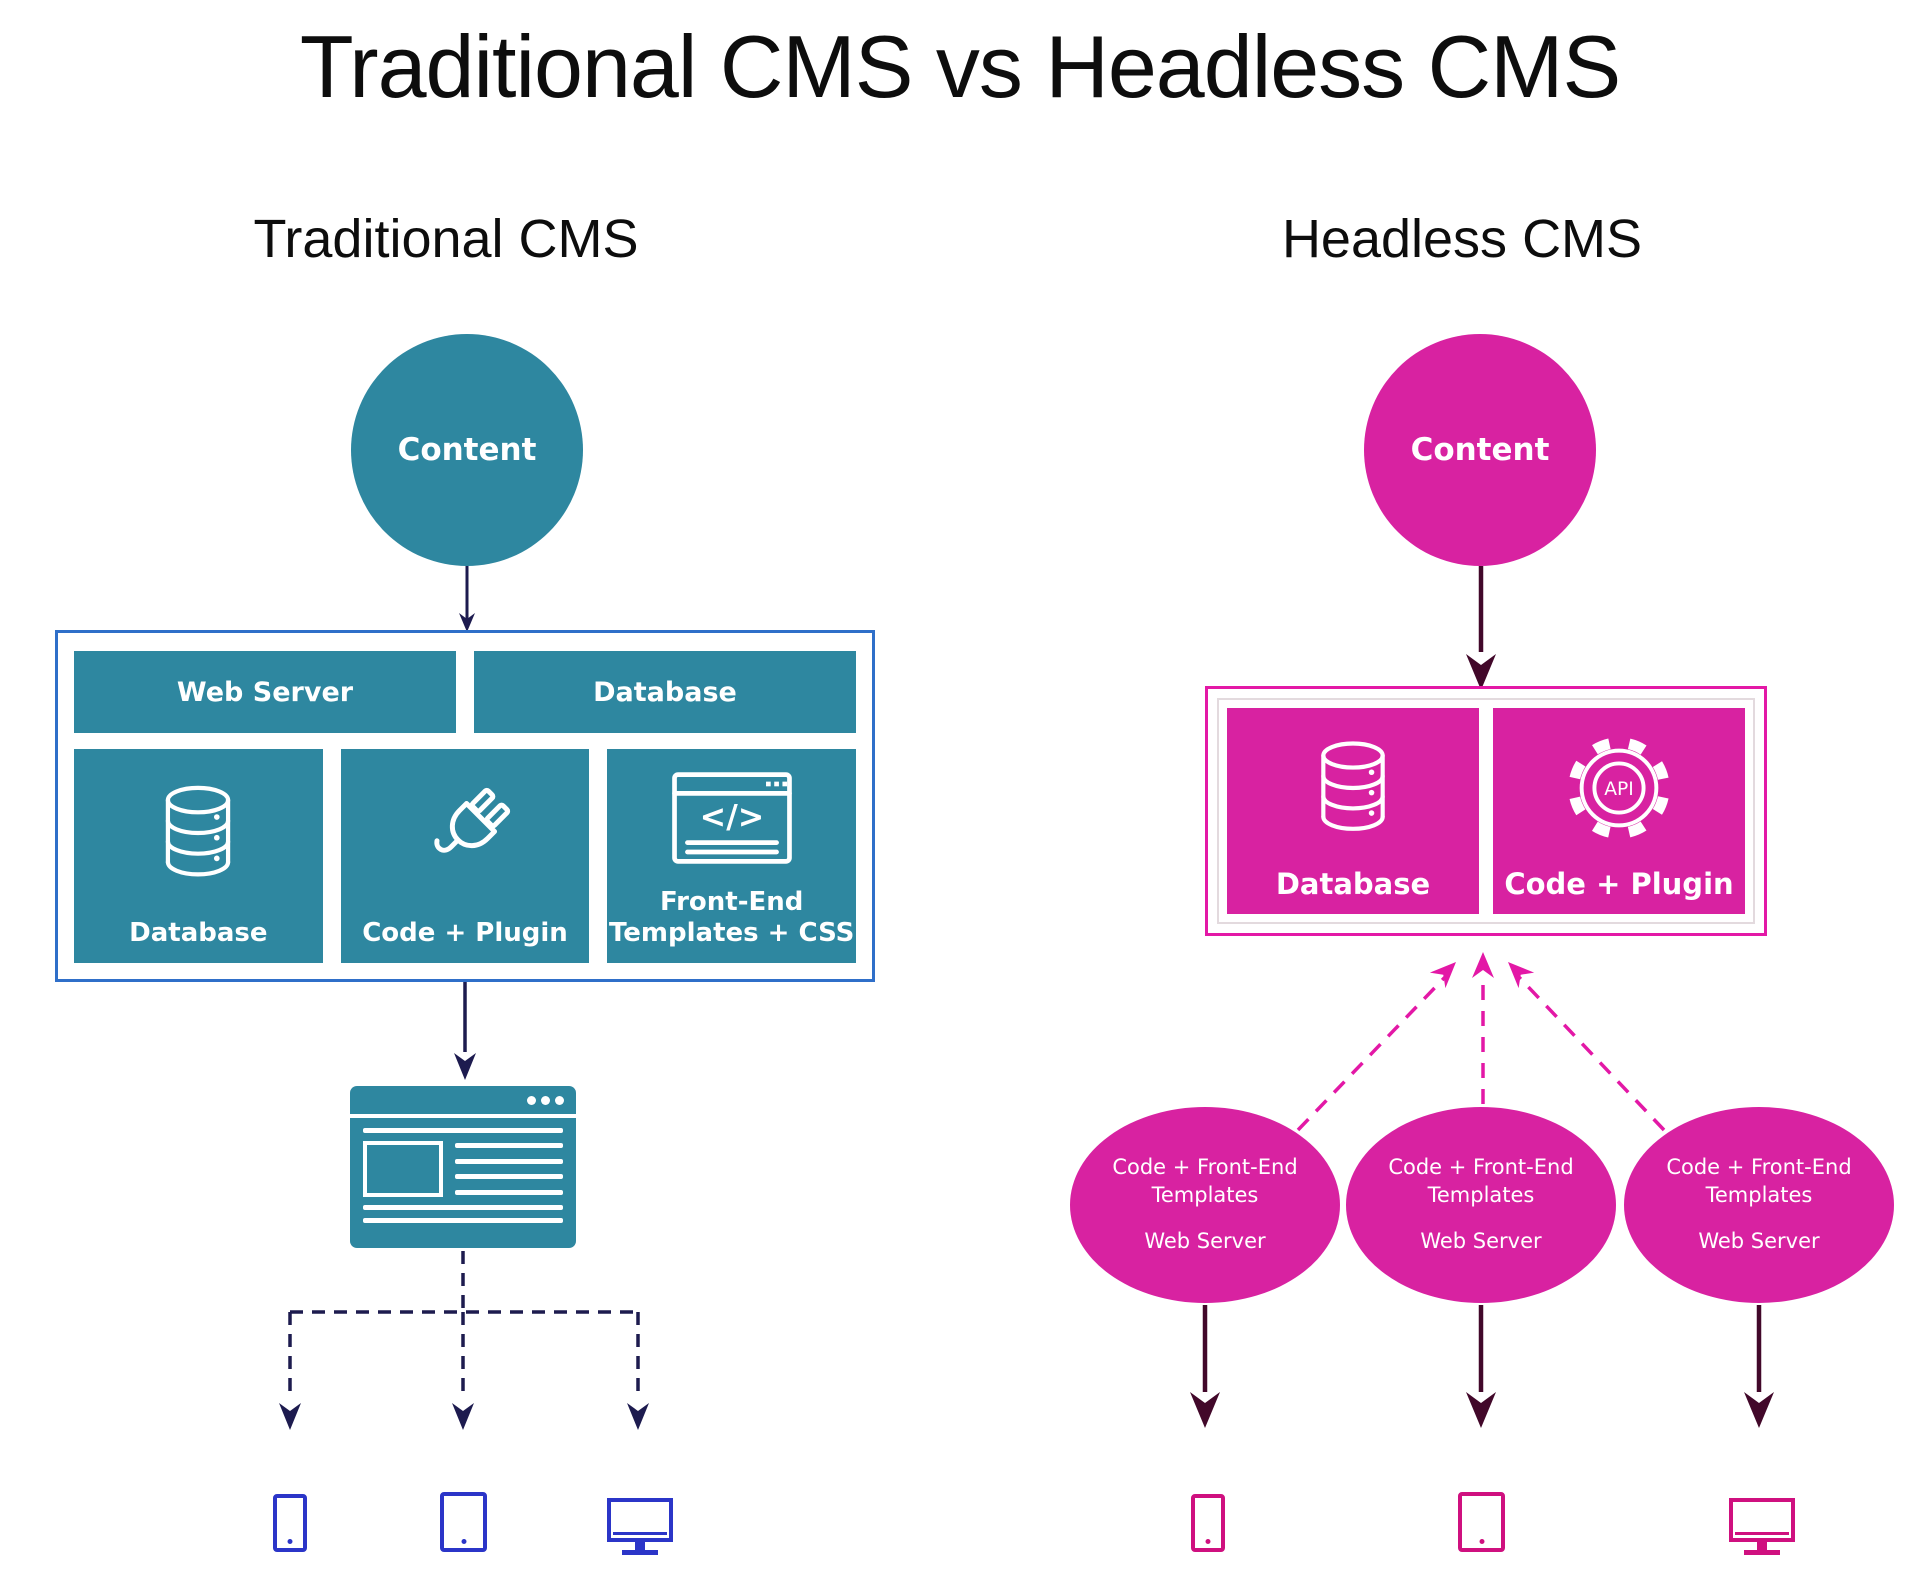 This screenshot has height=1570, width=1920. I want to click on server-node-3: Code + Front-End Templates Web Server, so click(1759, 1205).